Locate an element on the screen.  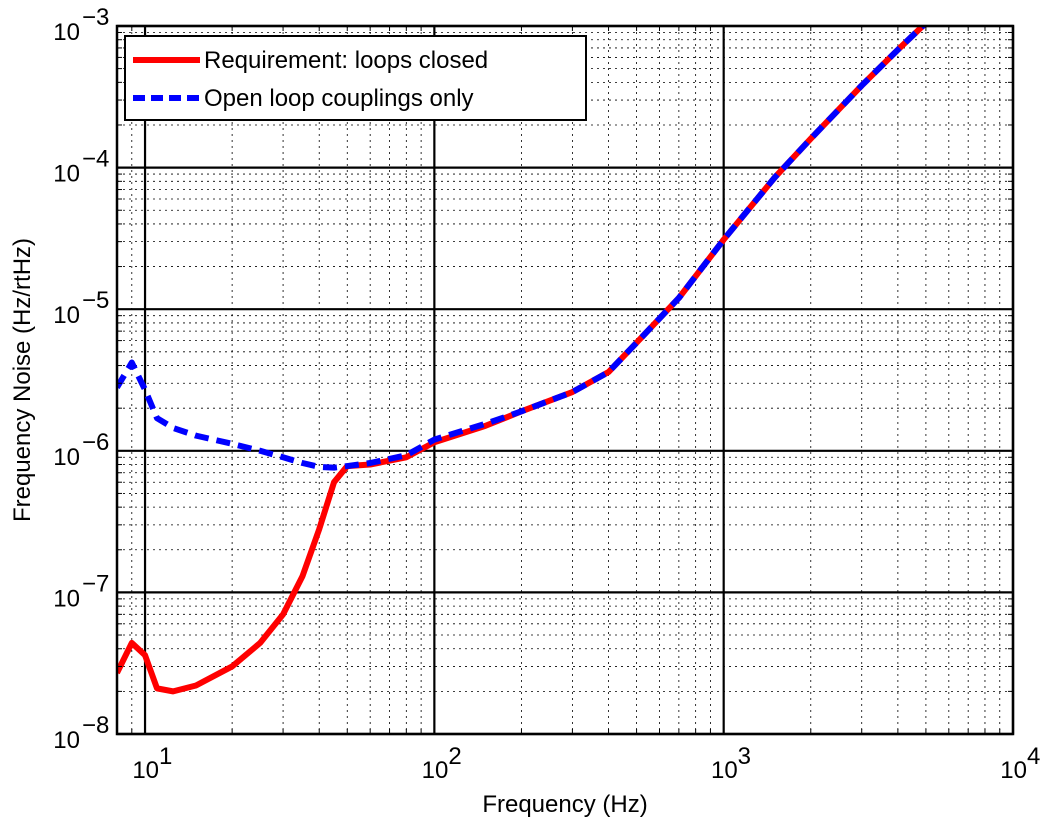
y-tick-exponent: −3 is located at coordinates (95, 17).